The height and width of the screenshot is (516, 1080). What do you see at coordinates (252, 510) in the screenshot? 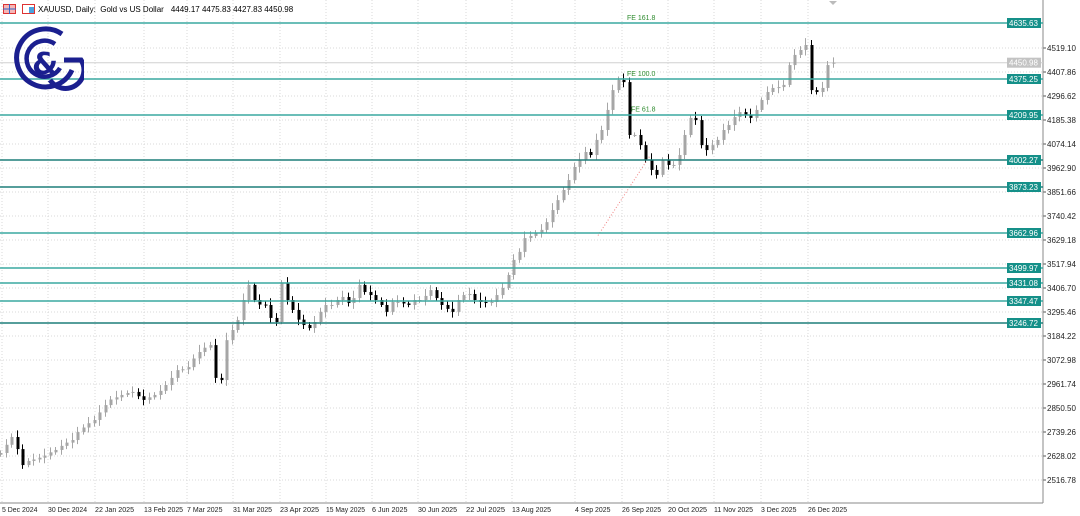
I see `x-tick-label: 31 Mar 2025` at bounding box center [252, 510].